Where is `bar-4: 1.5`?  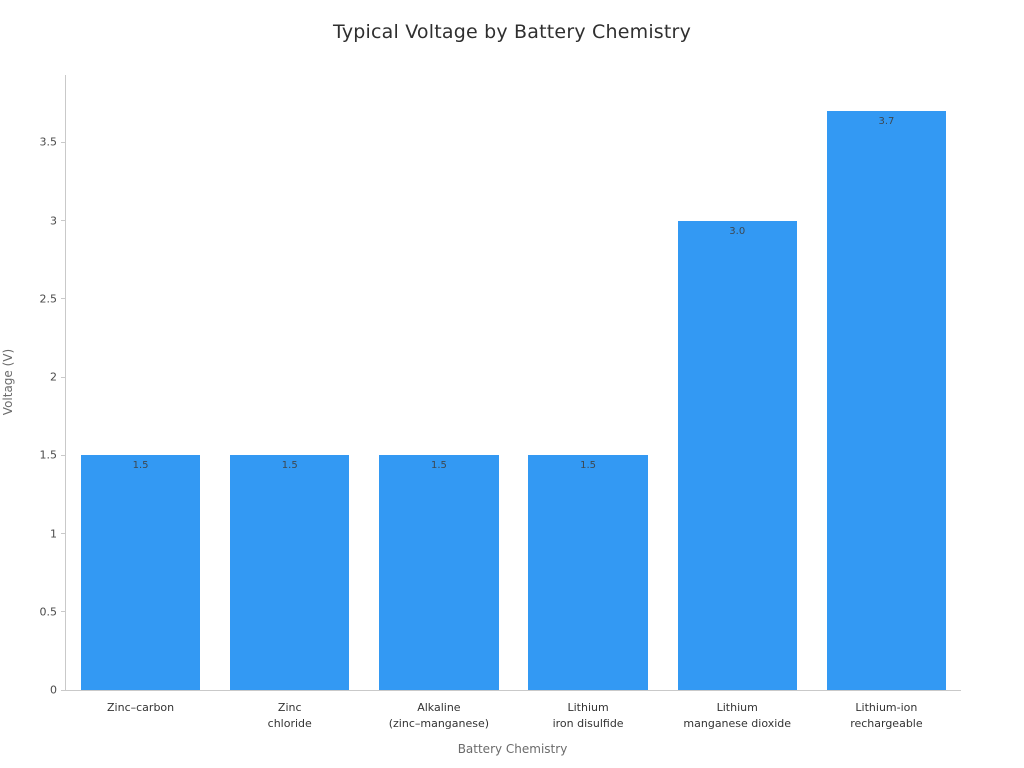
bar-4: 1.5 is located at coordinates (588, 572).